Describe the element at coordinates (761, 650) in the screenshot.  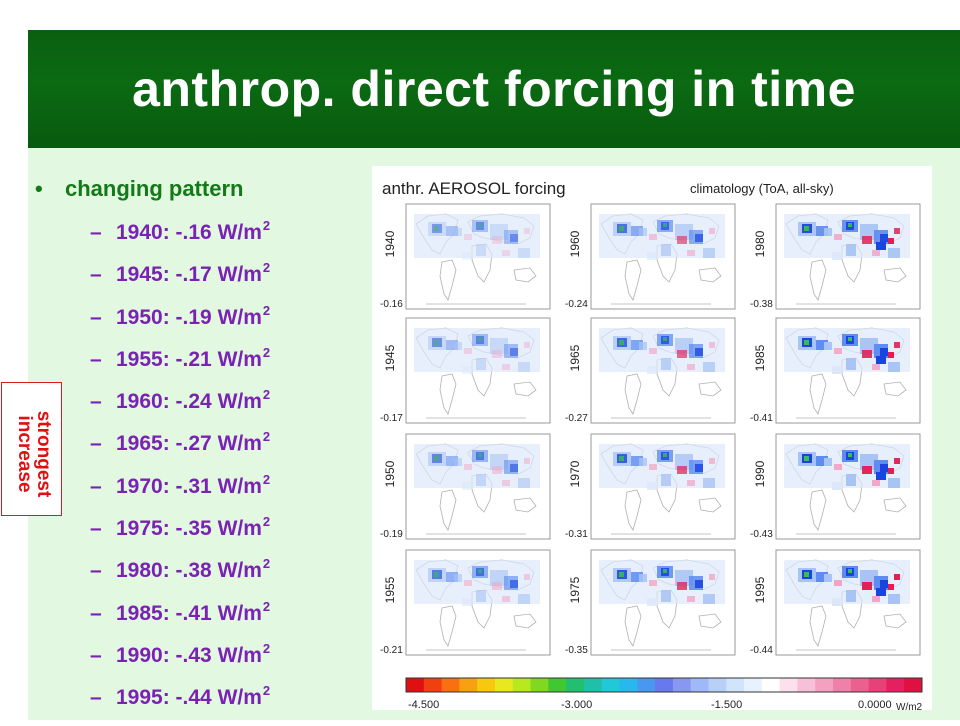
I see `panel-value-label: -0.44` at that location.